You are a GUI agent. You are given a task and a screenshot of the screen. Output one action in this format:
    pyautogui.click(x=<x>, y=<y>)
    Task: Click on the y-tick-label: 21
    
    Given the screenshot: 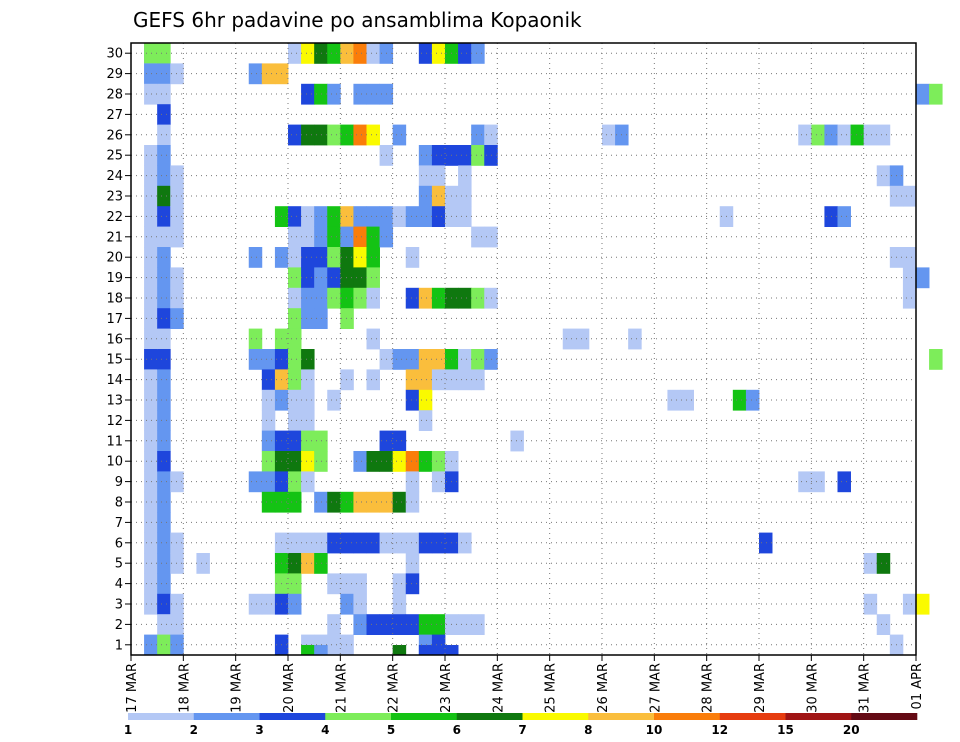 What is the action you would take?
    pyautogui.click(x=114, y=237)
    